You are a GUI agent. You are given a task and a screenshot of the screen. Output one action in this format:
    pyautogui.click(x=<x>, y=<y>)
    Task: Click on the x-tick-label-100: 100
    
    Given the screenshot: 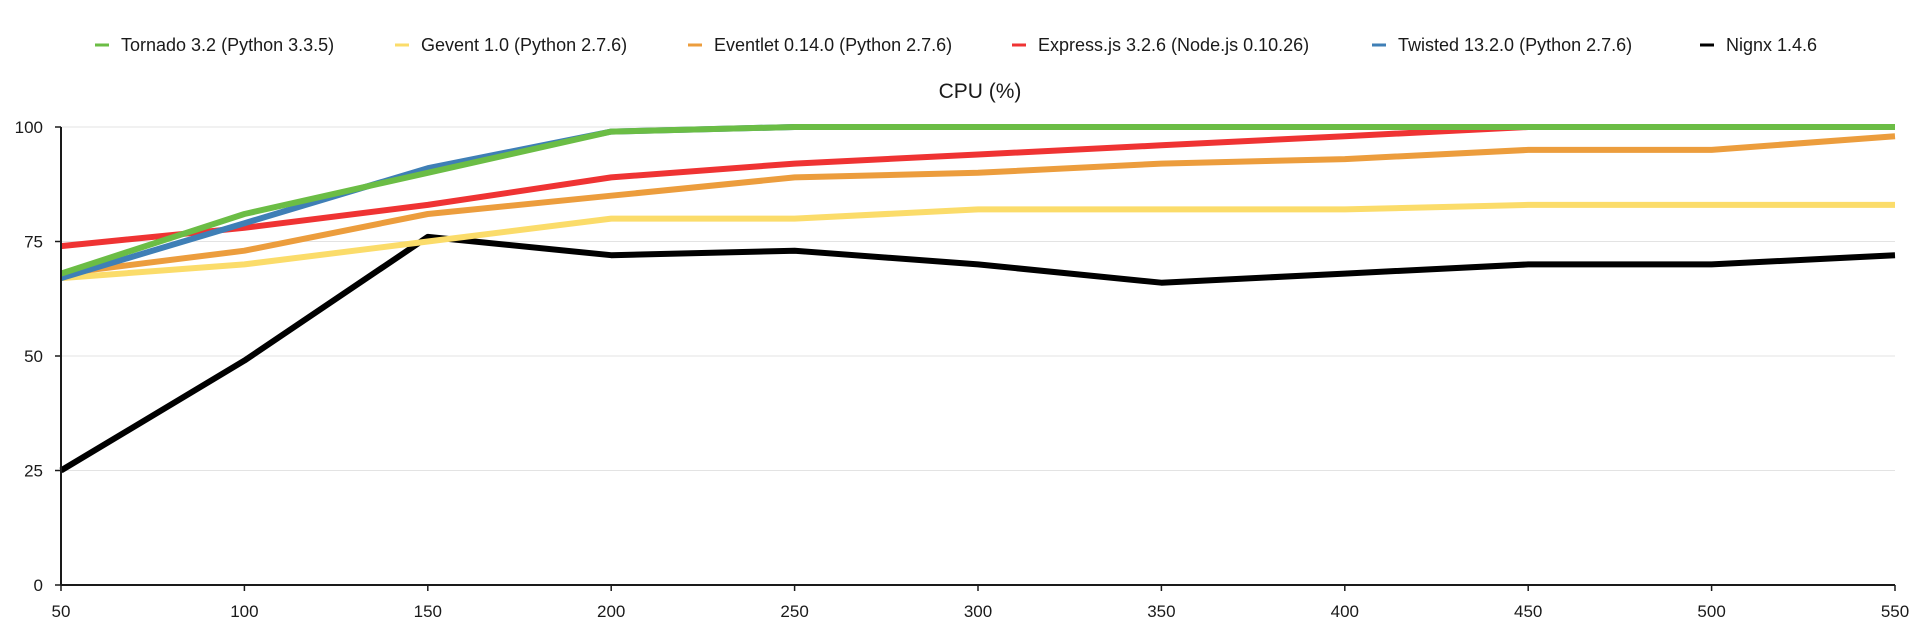 What is the action you would take?
    pyautogui.click(x=244, y=611)
    